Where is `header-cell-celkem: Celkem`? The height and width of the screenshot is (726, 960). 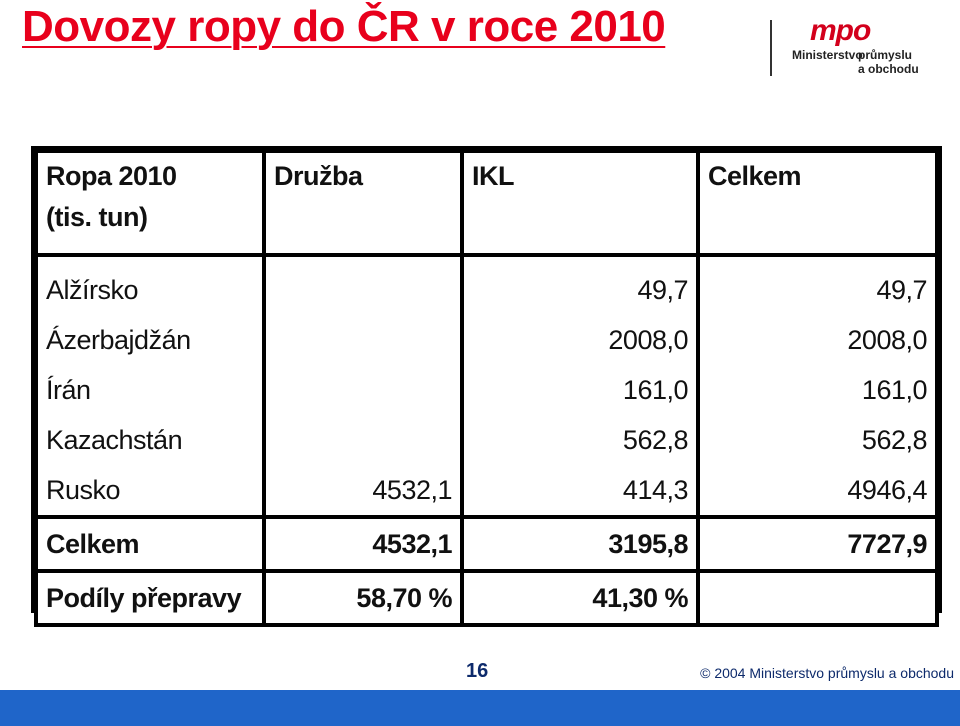
header-cell-celkem: Celkem is located at coordinates (817, 203).